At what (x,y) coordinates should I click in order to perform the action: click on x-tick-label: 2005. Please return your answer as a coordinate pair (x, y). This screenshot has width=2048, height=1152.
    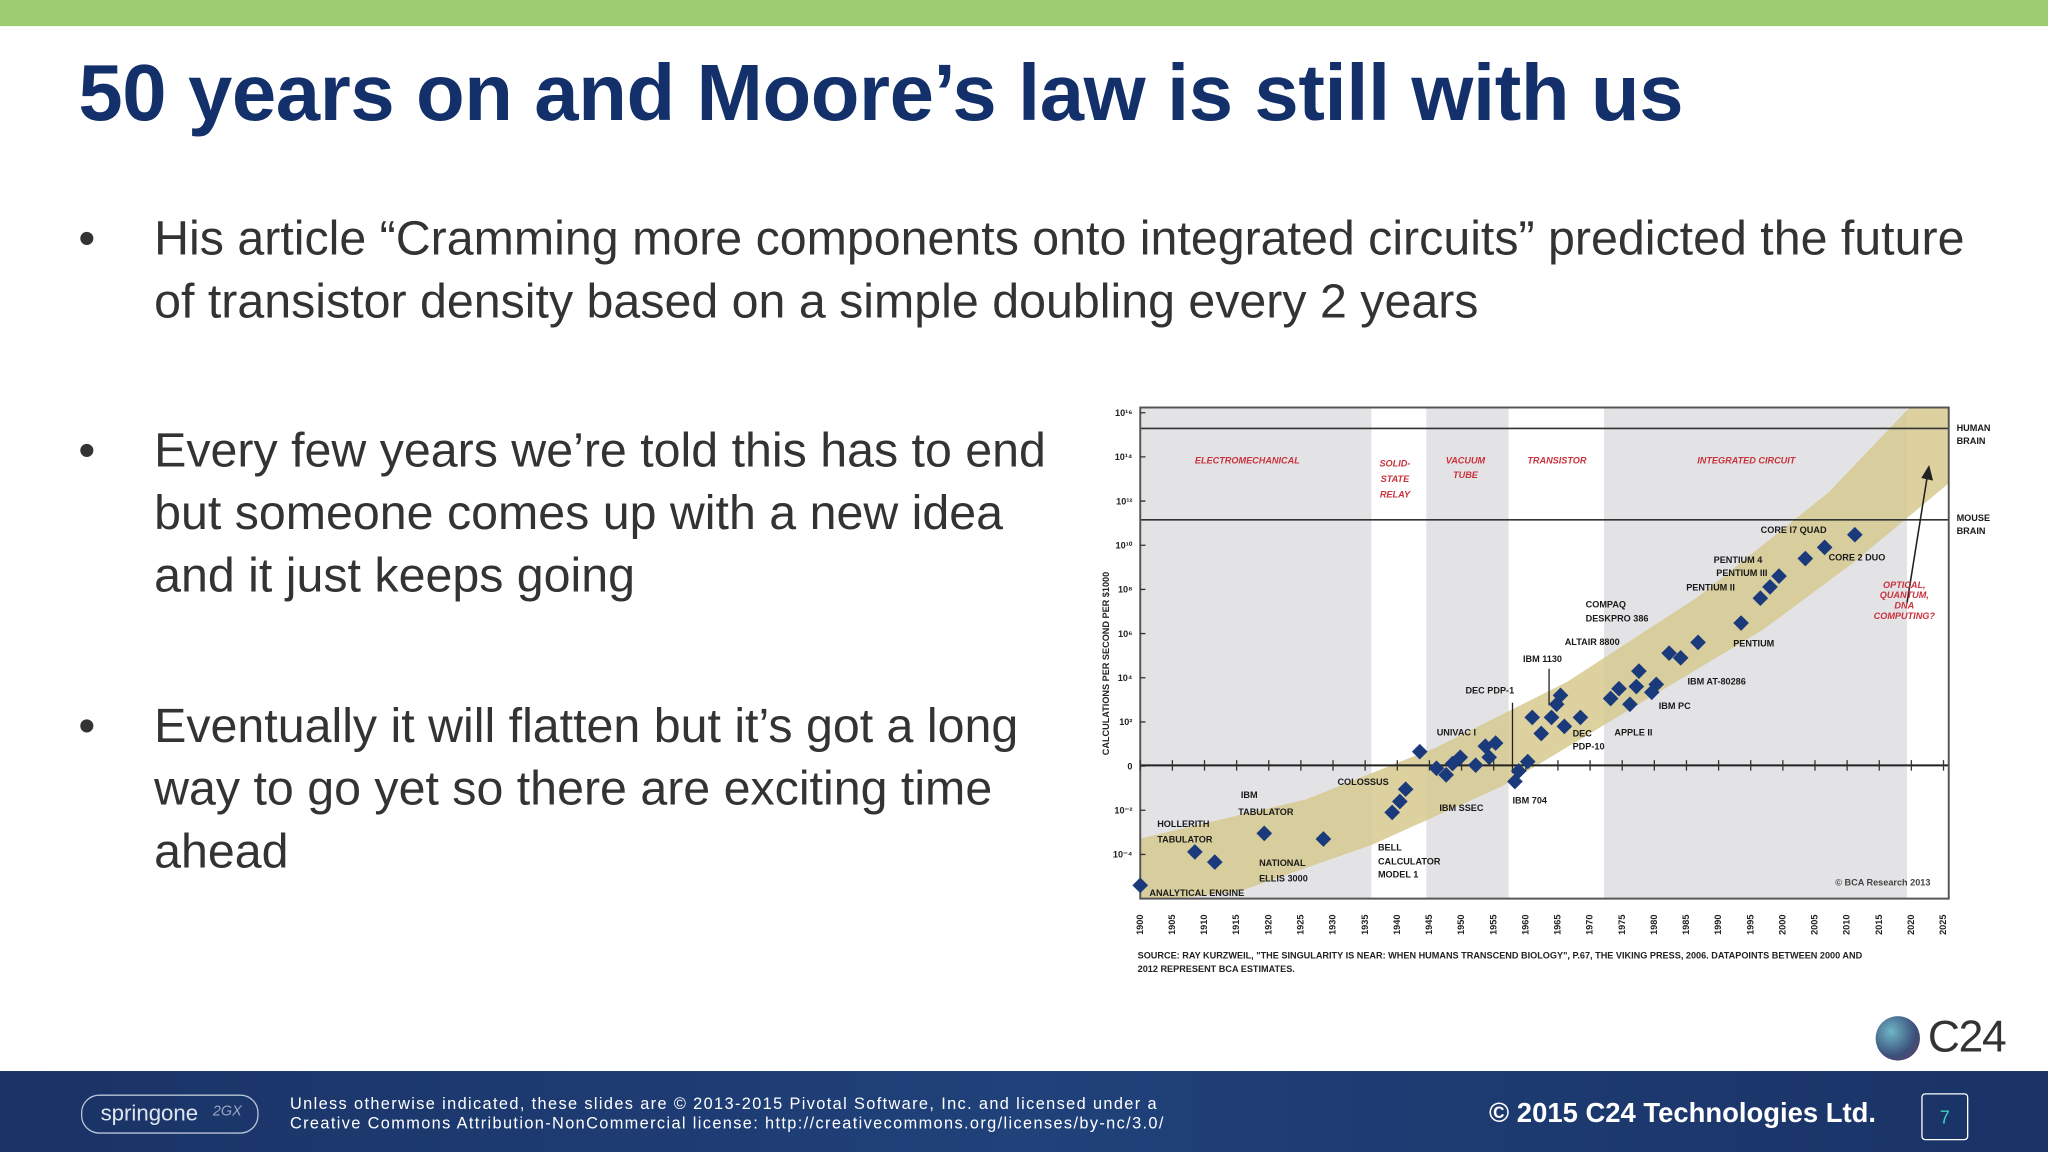
    Looking at the image, I should click on (1815, 925).